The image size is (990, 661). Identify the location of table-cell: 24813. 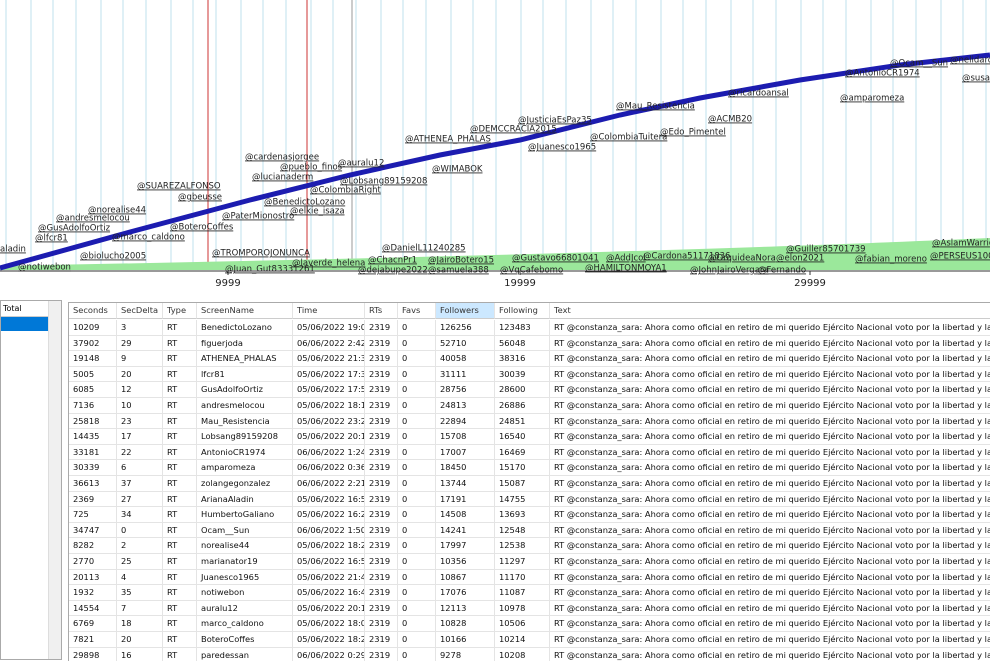
(465, 406).